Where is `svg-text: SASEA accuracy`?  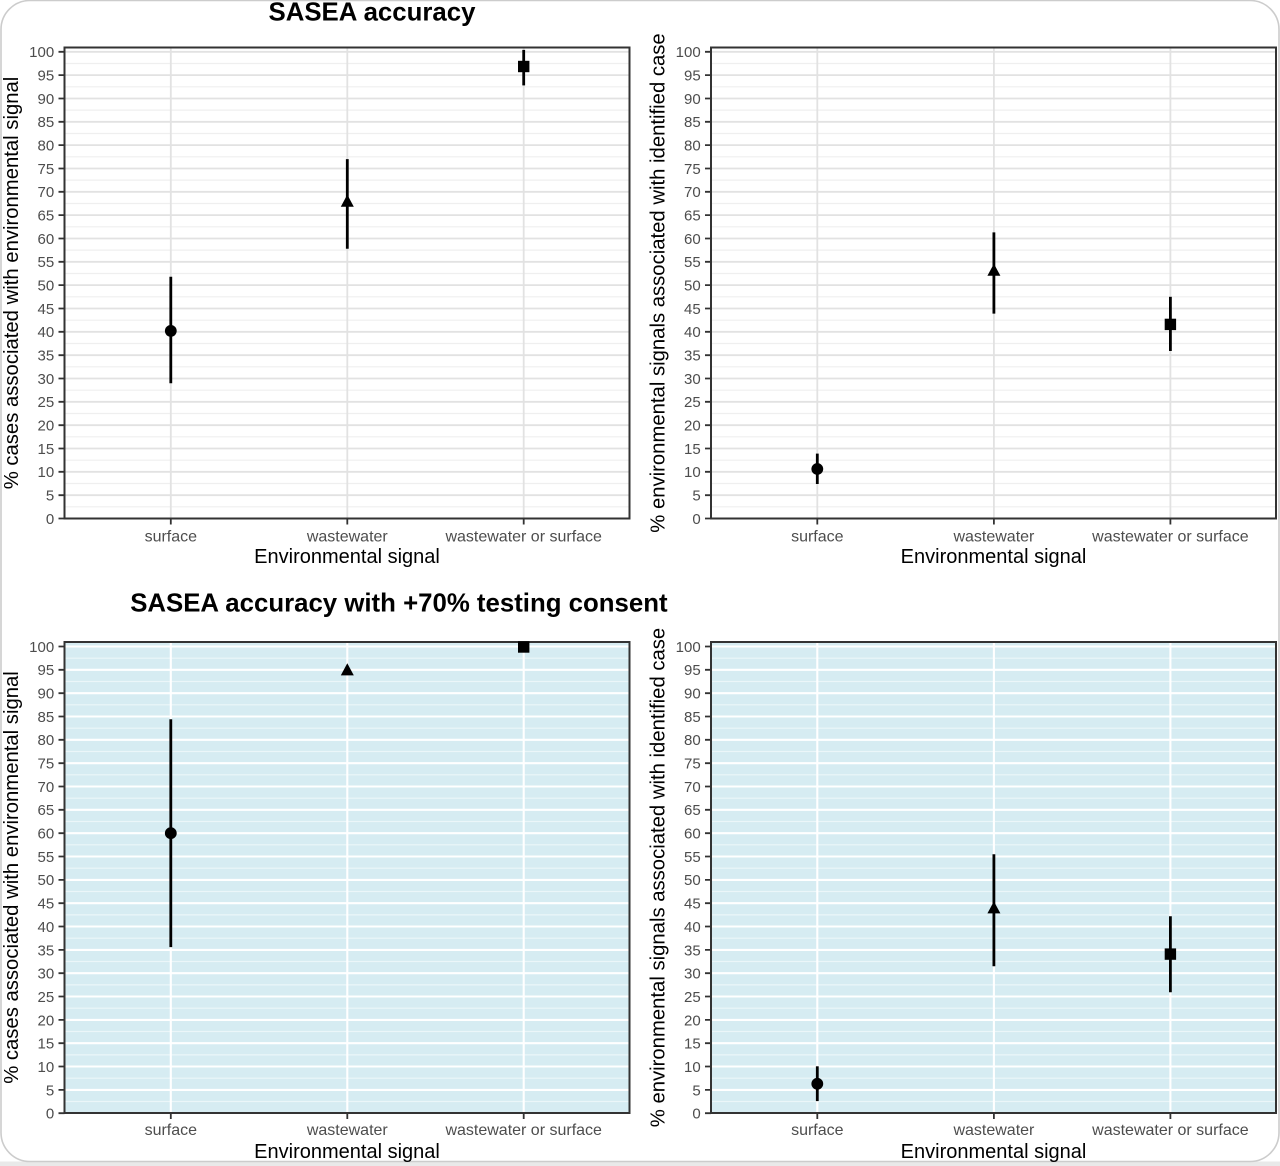
svg-text: SASEA accuracy is located at coordinates (373, 13).